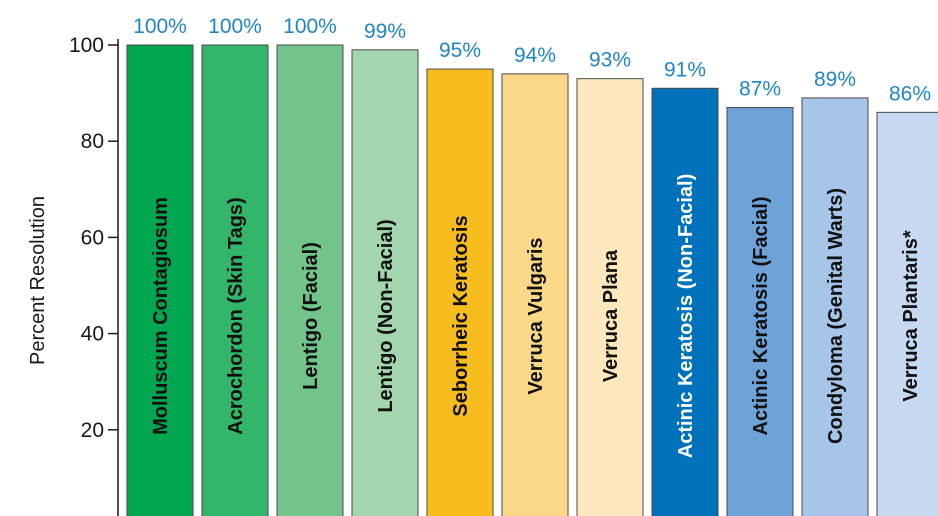 The height and width of the screenshot is (516, 938). I want to click on y-tick-label: 20, so click(92, 430).